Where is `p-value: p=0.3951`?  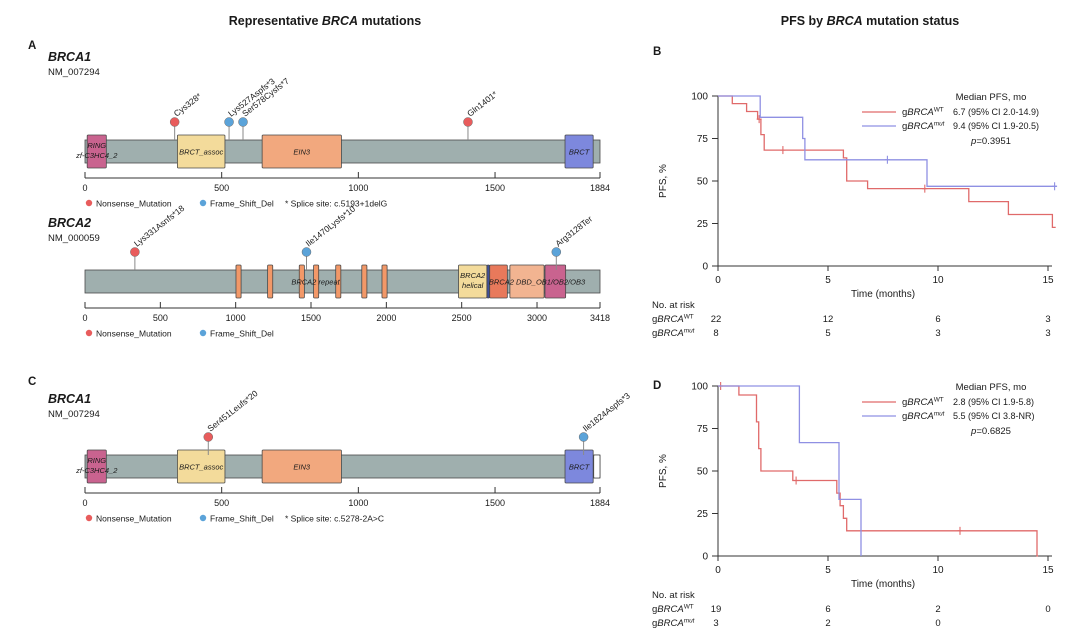 p-value: p=0.3951 is located at coordinates (990, 141).